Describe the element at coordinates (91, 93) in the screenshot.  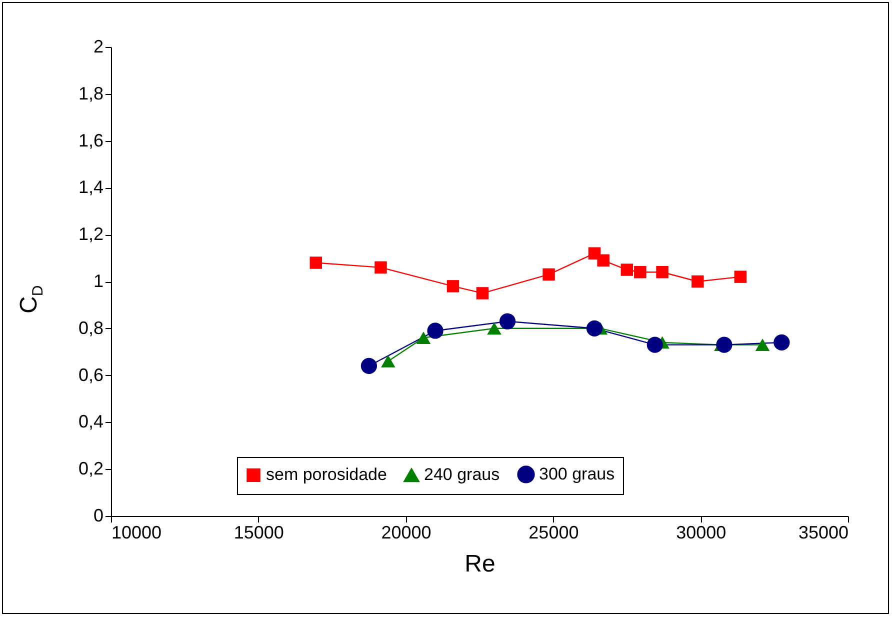
I see `y-tick-label: 1,8` at that location.